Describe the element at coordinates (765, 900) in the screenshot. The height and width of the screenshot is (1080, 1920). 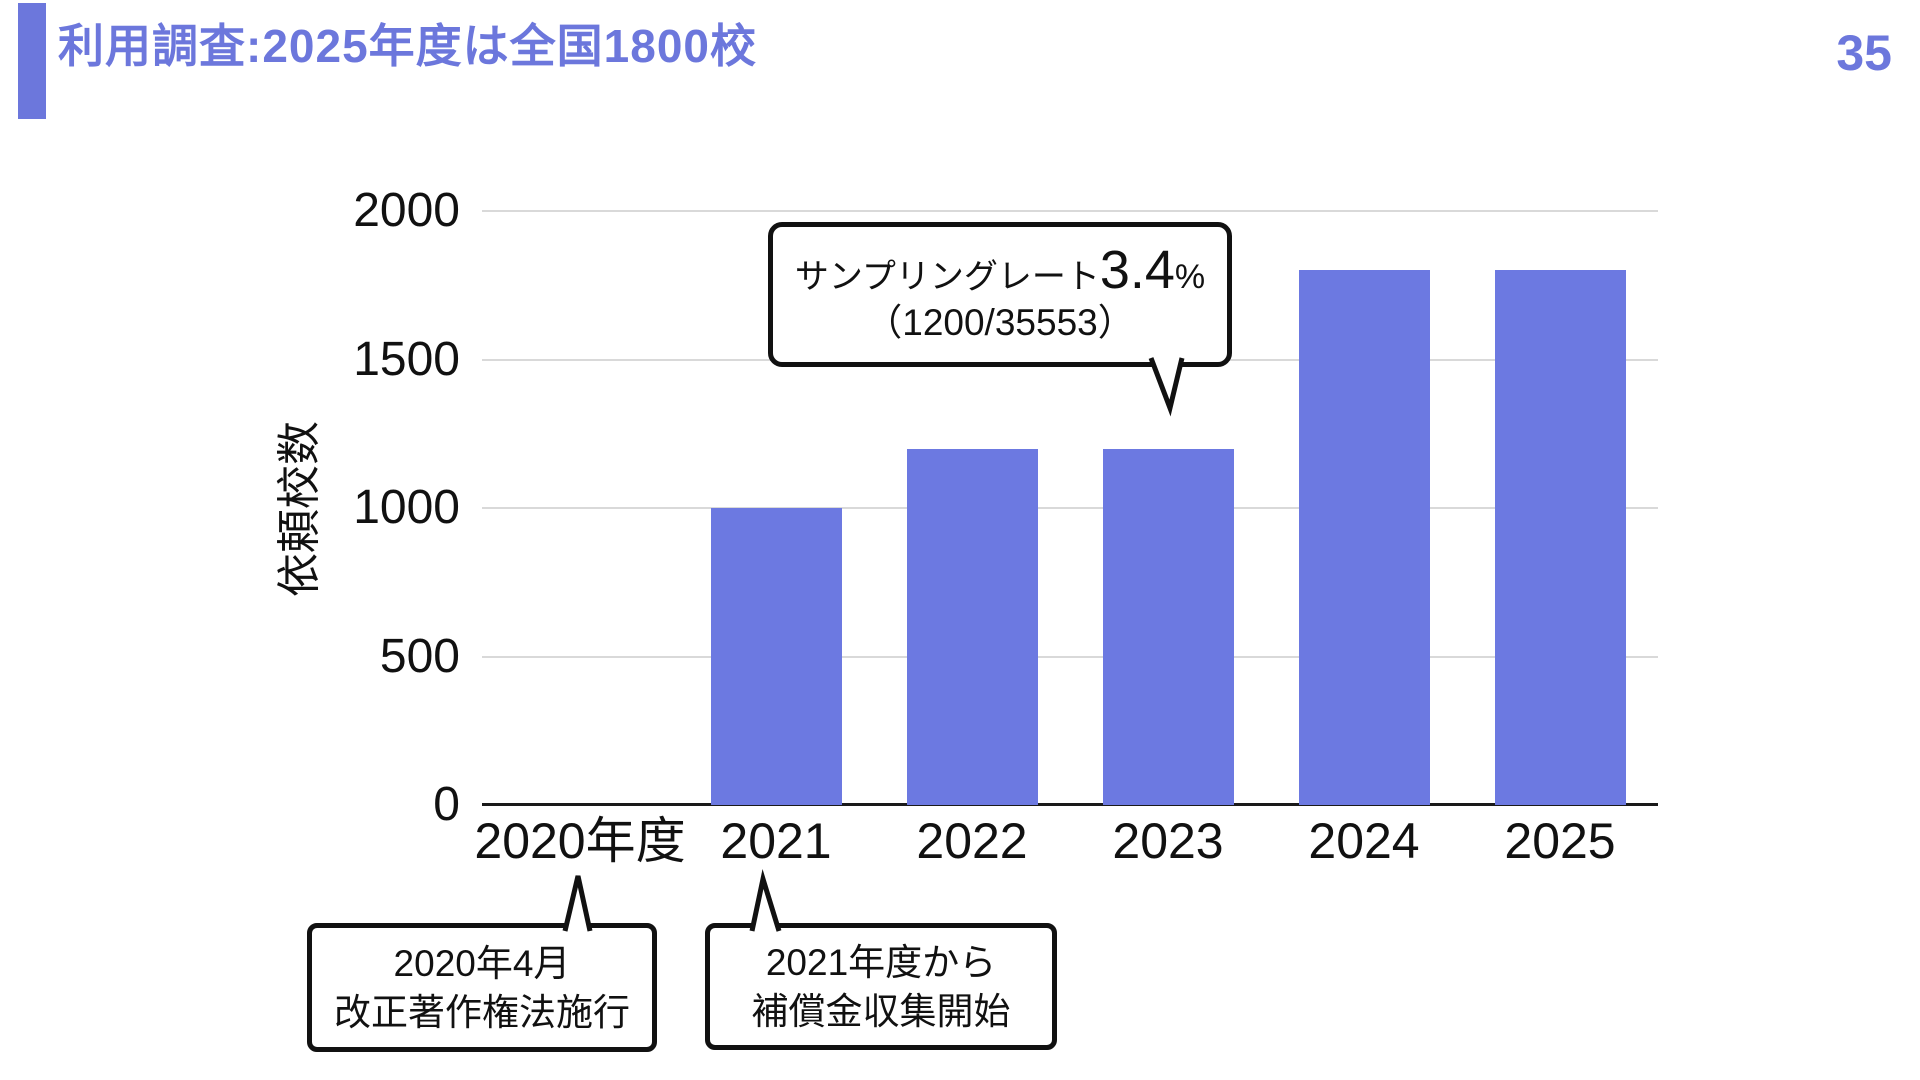
I see `levy-2021-callout-tail` at that location.